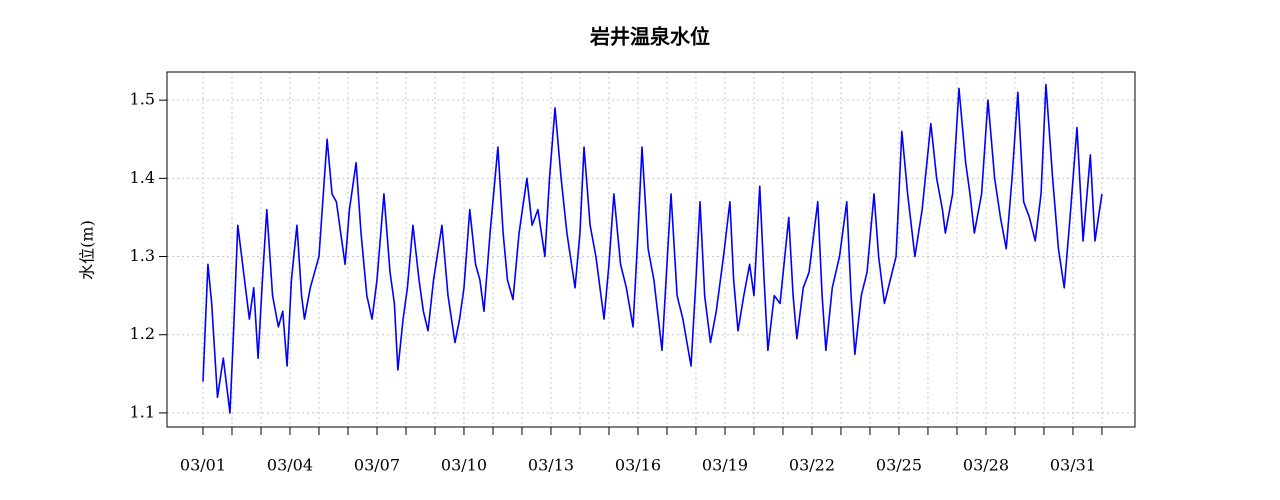 The height and width of the screenshot is (500, 1280). What do you see at coordinates (649, 37) in the screenshot?
I see `chart-title: 岩井温泉水位` at bounding box center [649, 37].